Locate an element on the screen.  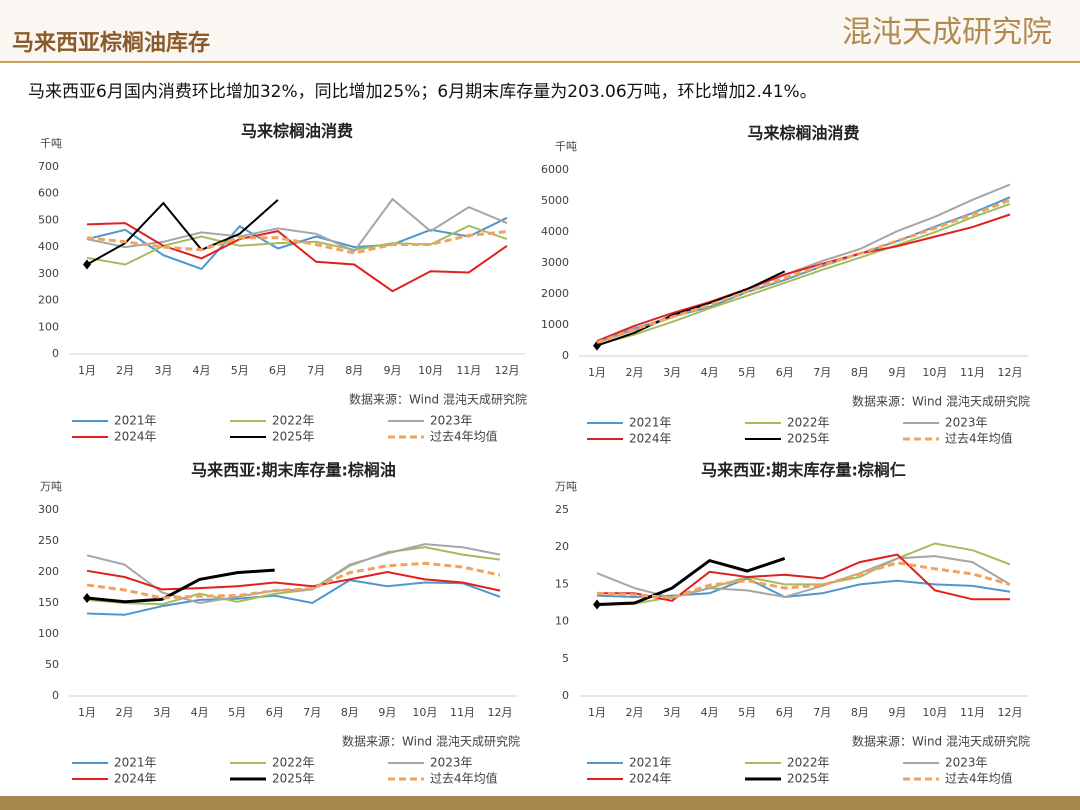
legend-label: 2025年 is located at coordinates (293, 437).